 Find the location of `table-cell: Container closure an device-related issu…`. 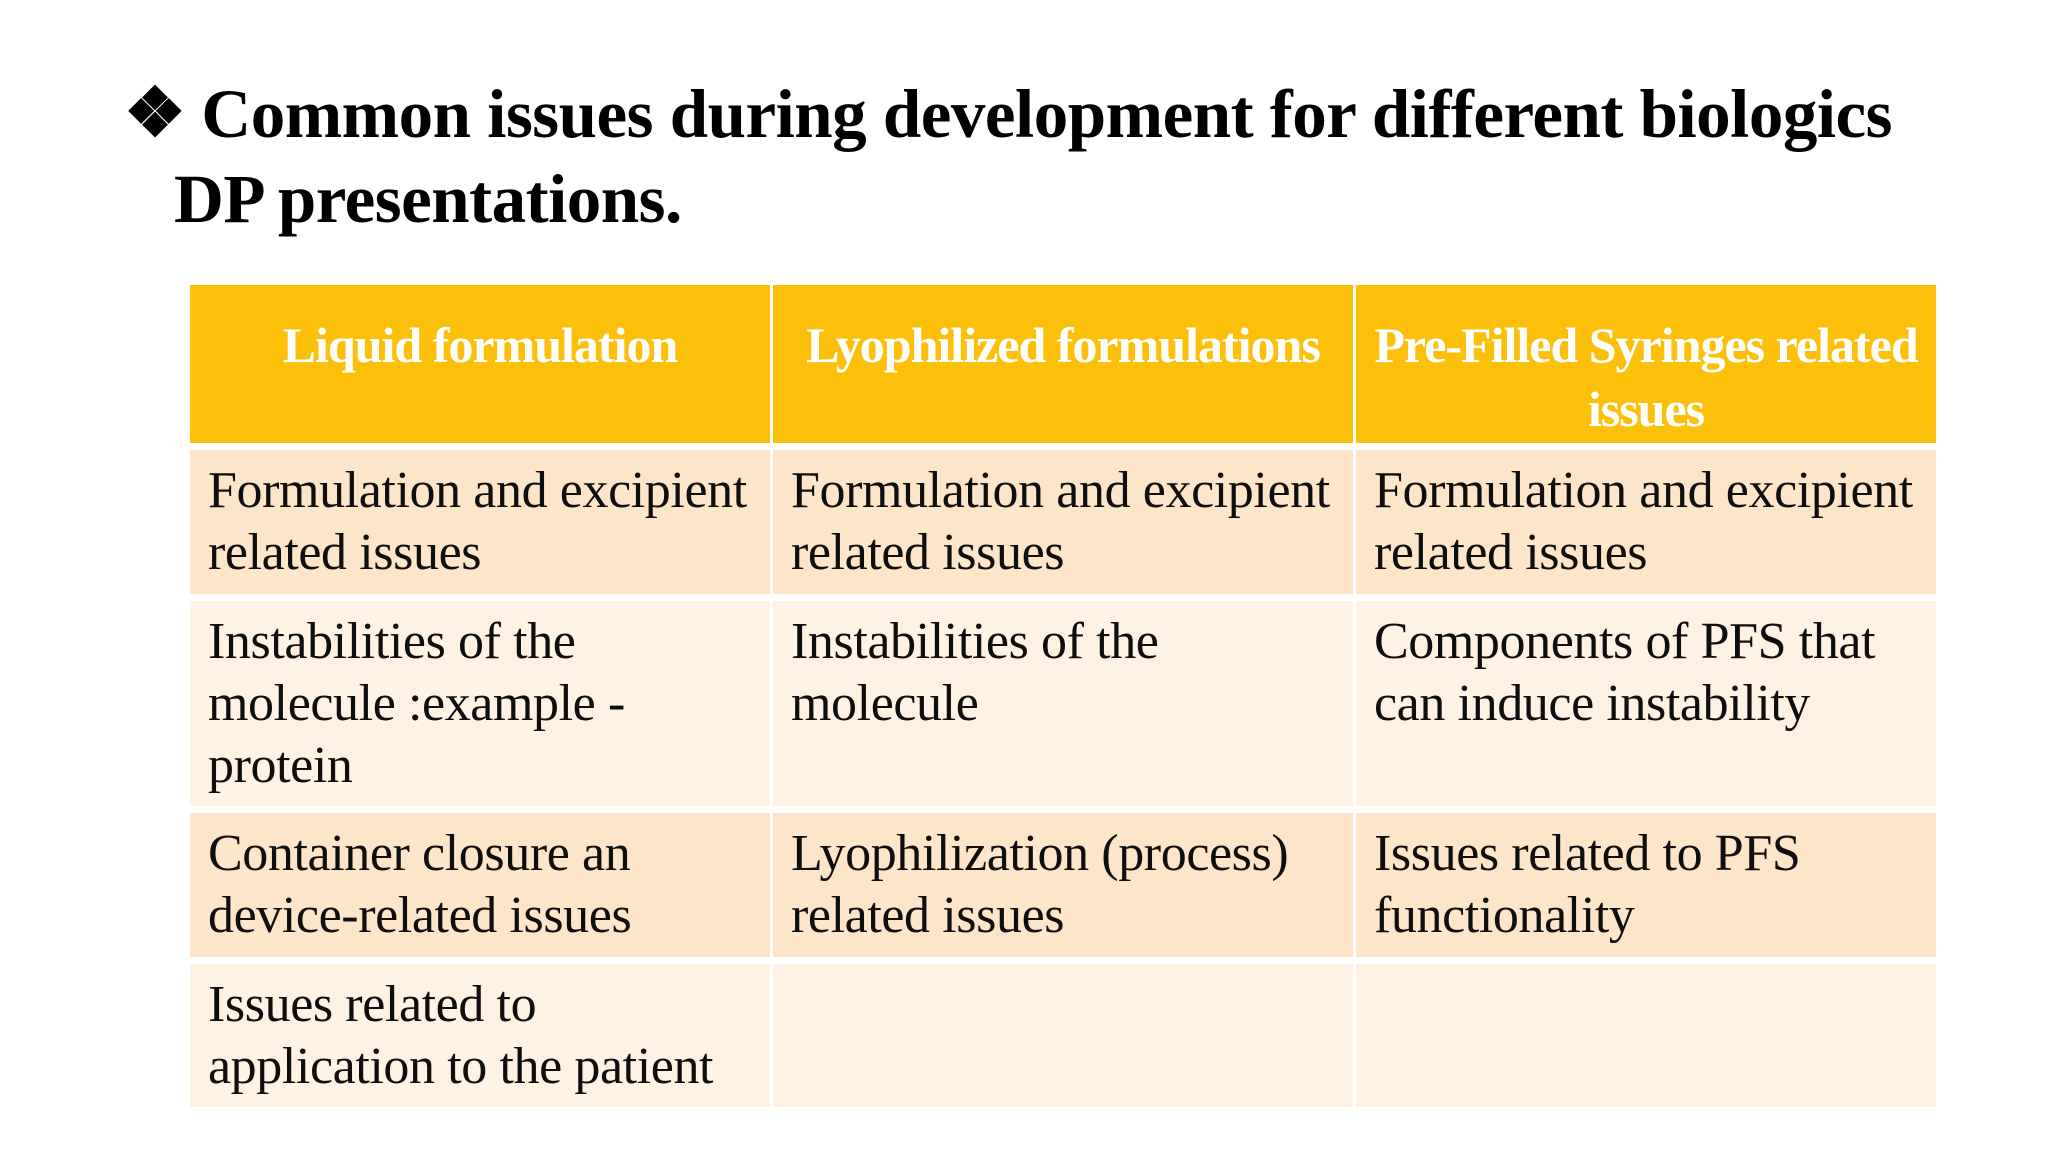

table-cell: Container closure an device-related issu… is located at coordinates (480, 885).